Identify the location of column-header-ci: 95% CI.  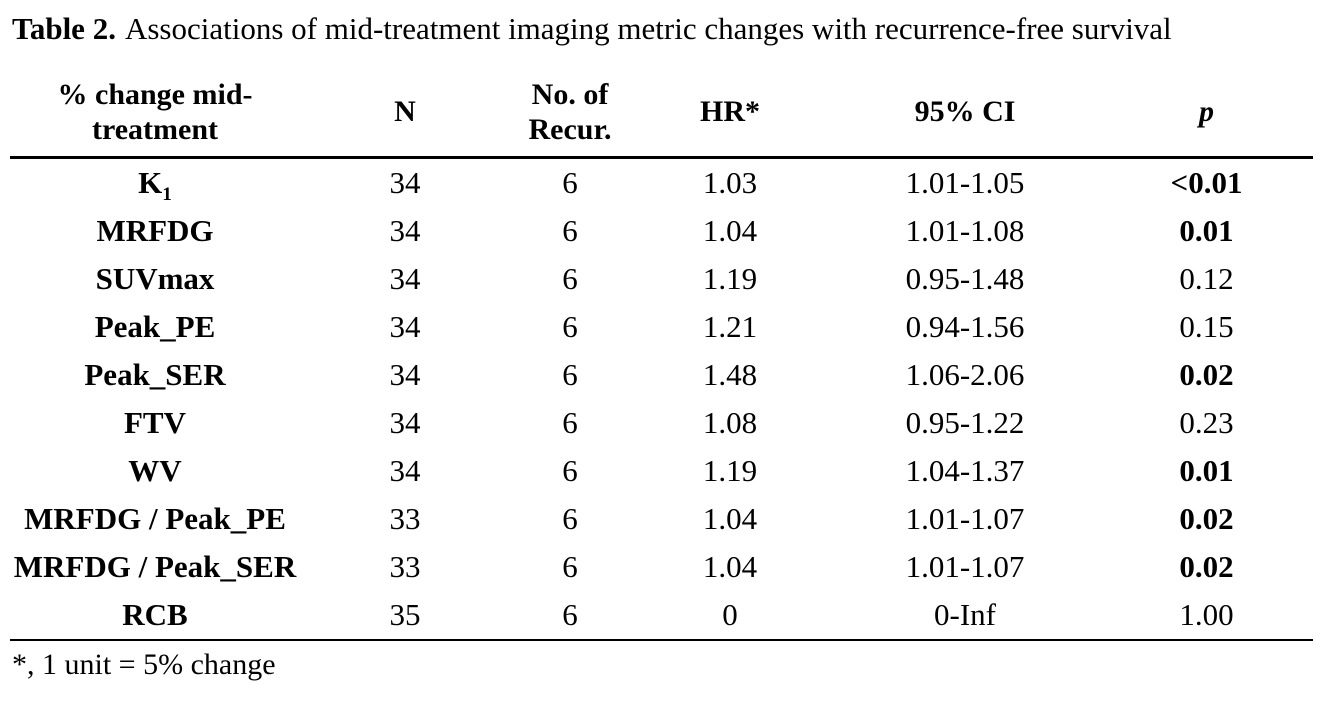
(965, 115).